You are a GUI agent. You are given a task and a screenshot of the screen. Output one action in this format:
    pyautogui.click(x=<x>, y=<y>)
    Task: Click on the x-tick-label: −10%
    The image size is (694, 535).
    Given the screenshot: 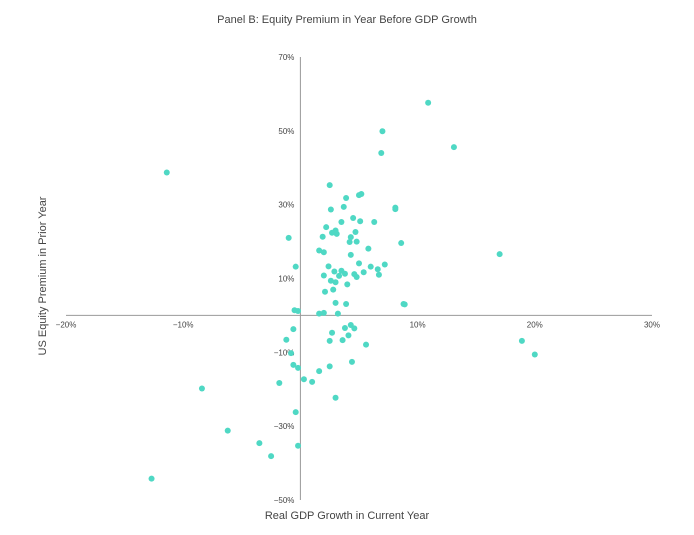 What is the action you would take?
    pyautogui.click(x=183, y=324)
    